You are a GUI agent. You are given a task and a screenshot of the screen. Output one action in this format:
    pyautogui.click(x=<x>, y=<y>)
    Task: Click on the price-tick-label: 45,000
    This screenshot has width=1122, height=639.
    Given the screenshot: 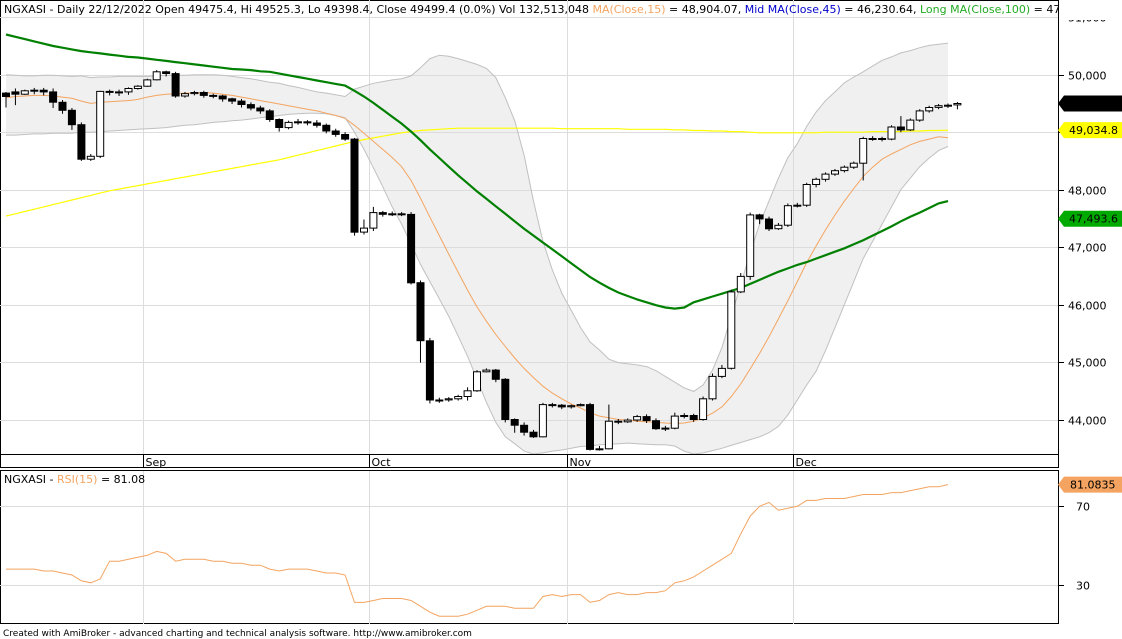 What is the action you would take?
    pyautogui.click(x=1087, y=363)
    